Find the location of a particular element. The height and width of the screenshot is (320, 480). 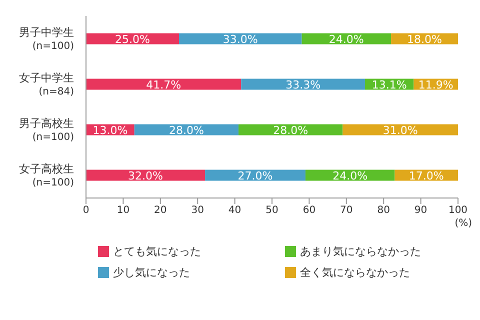

x-tick-label: 10 is located at coordinates (123, 210).